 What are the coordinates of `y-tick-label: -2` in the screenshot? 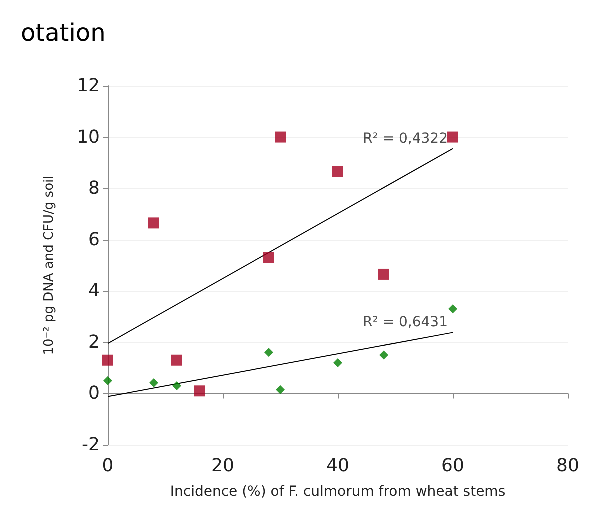 It's located at (91, 445).